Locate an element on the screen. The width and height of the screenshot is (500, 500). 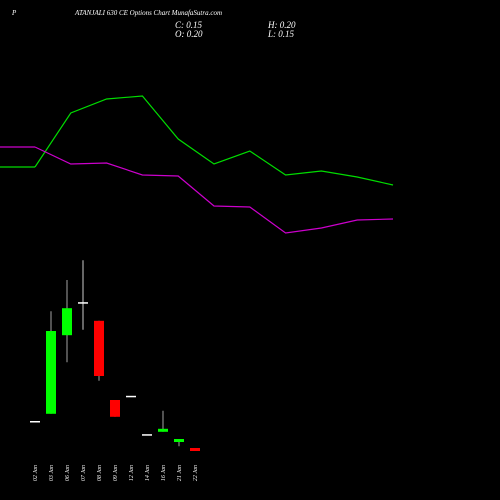
x-tick-label: 21 Jan is located at coordinates (180, 473).